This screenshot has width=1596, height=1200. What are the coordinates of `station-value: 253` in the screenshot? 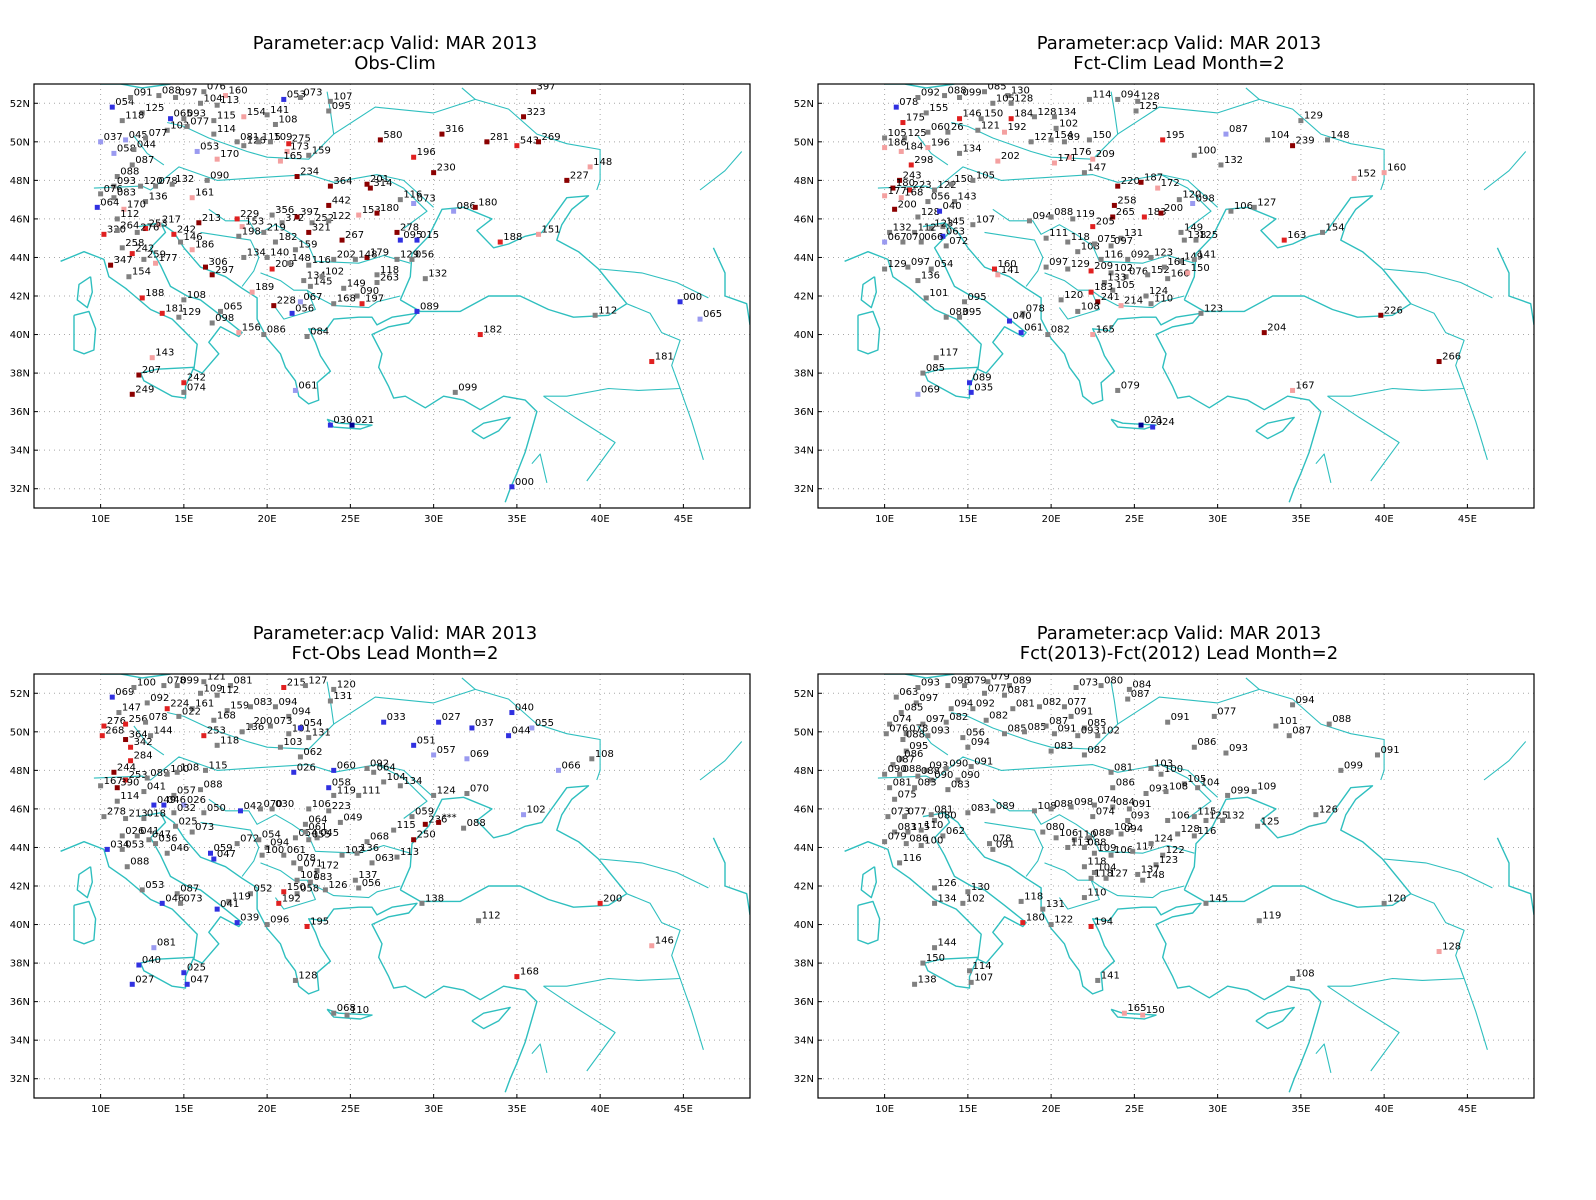 It's located at (158, 224).